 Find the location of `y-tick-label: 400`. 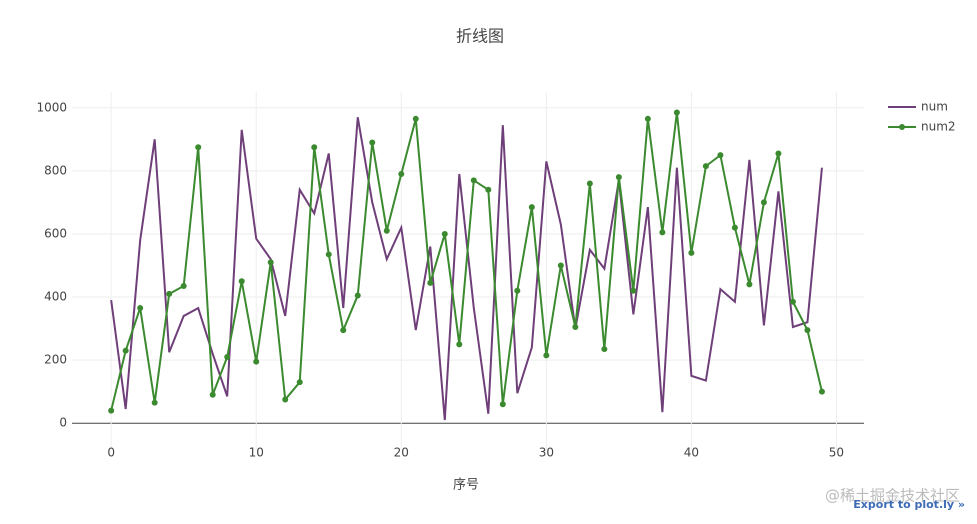

y-tick-label: 400 is located at coordinates (55, 297).